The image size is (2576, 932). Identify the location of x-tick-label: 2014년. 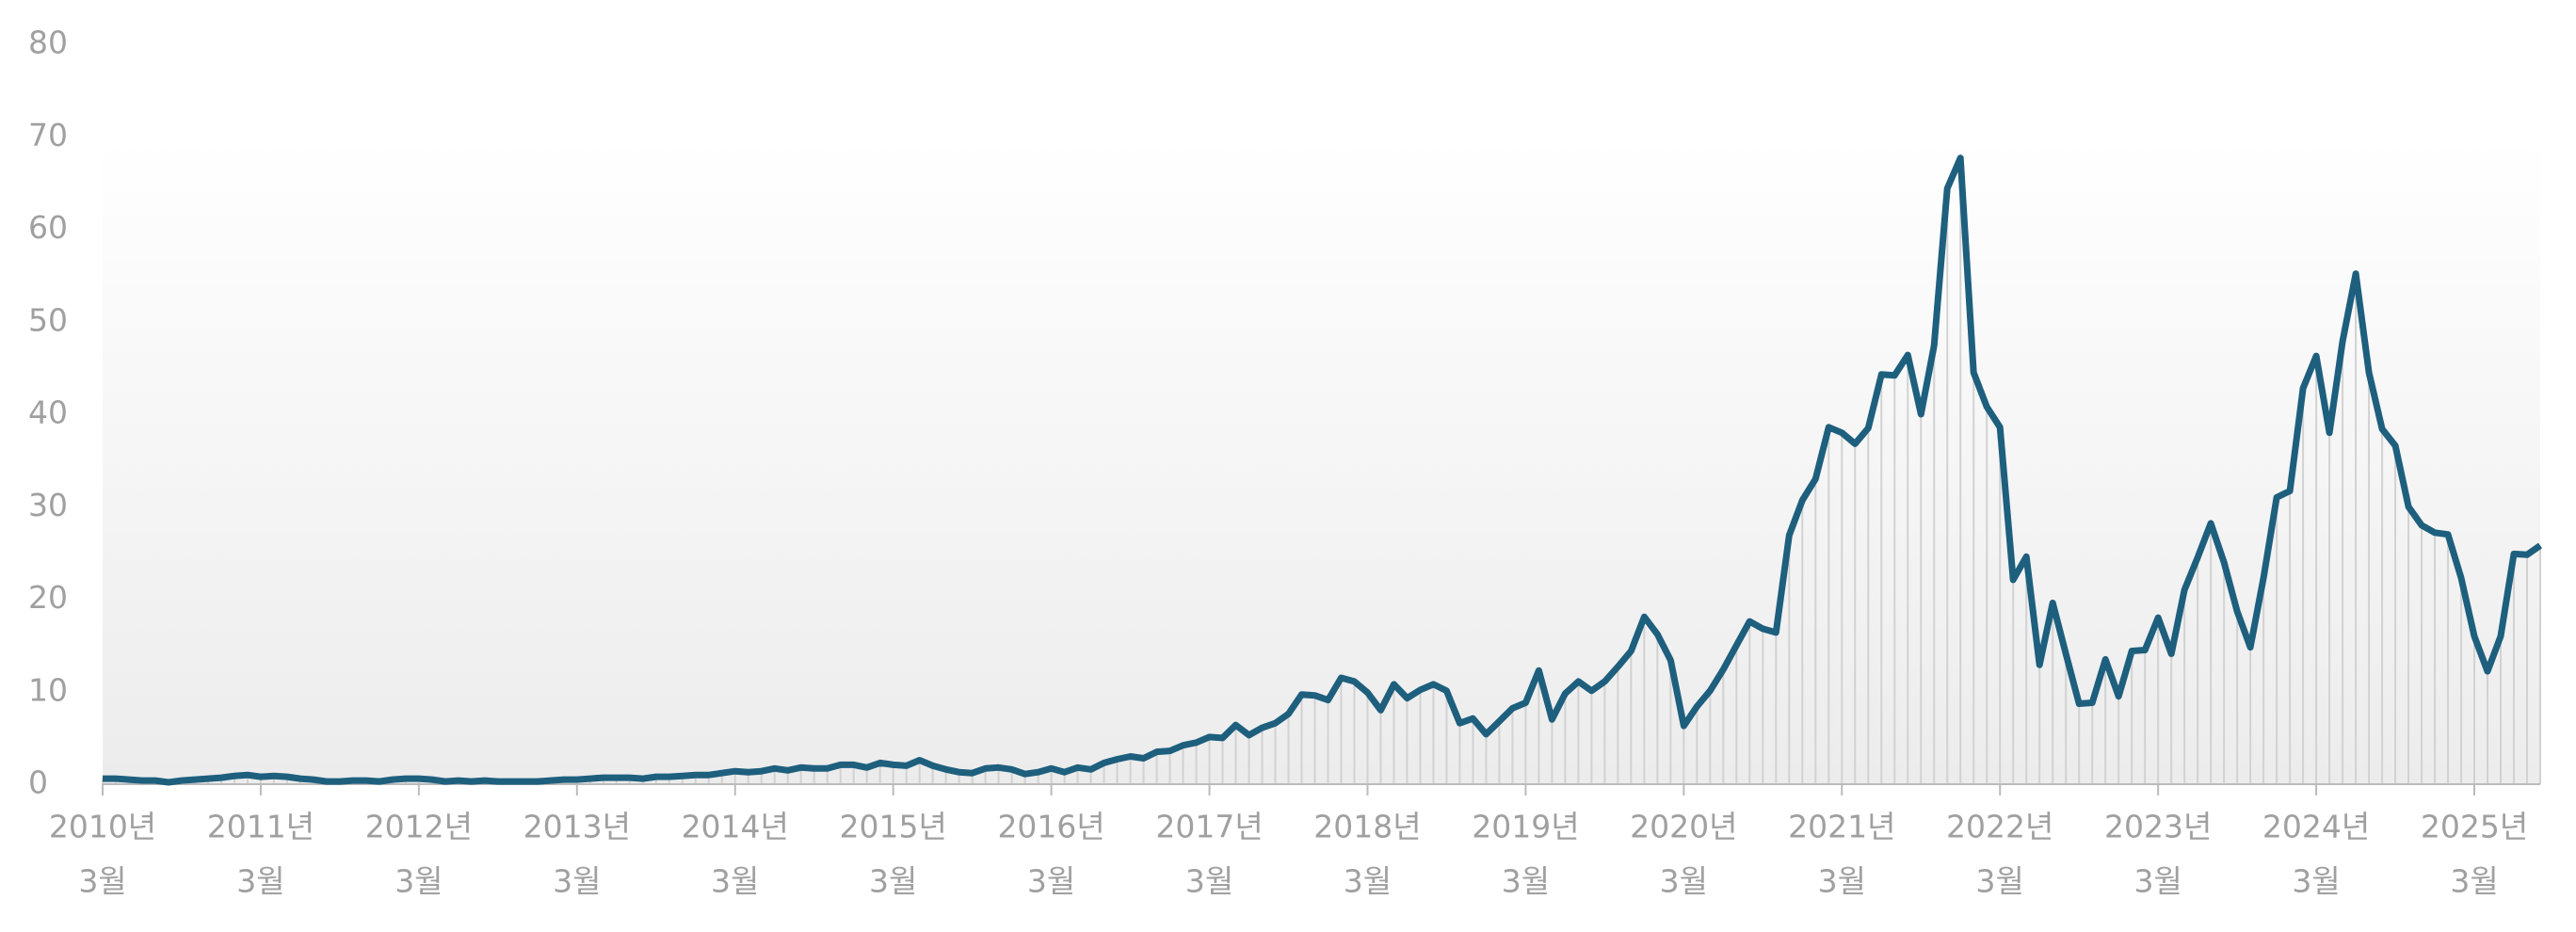
(735, 827).